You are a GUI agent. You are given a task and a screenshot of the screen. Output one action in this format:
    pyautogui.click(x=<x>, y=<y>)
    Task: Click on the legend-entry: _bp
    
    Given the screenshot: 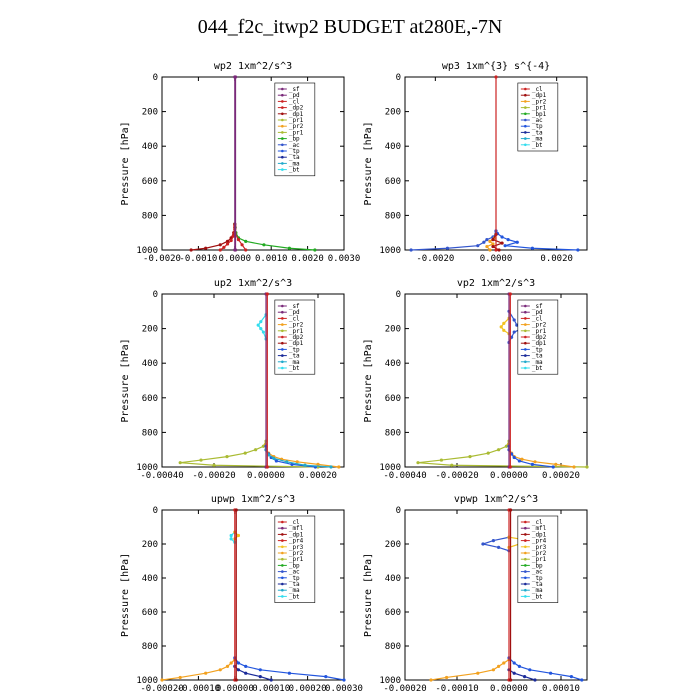 What is the action you would take?
    pyautogui.click(x=294, y=139)
    